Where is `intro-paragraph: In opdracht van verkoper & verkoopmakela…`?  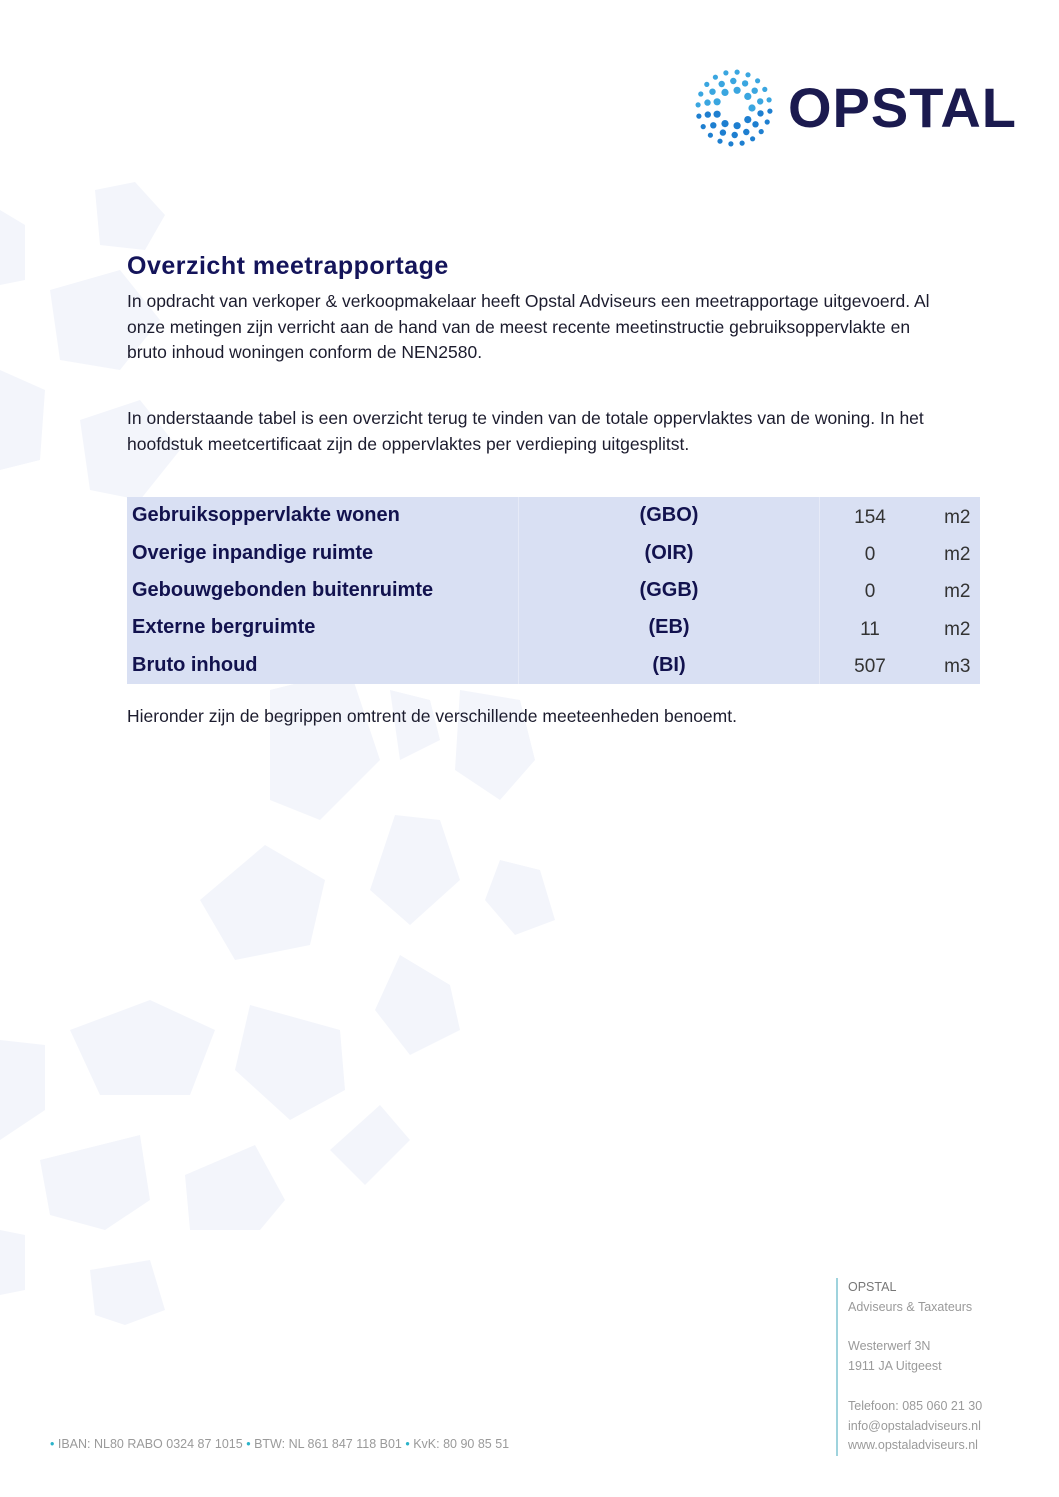
intro-paragraph: In opdracht van verkoper & verkoopmakela… is located at coordinates (528, 326).